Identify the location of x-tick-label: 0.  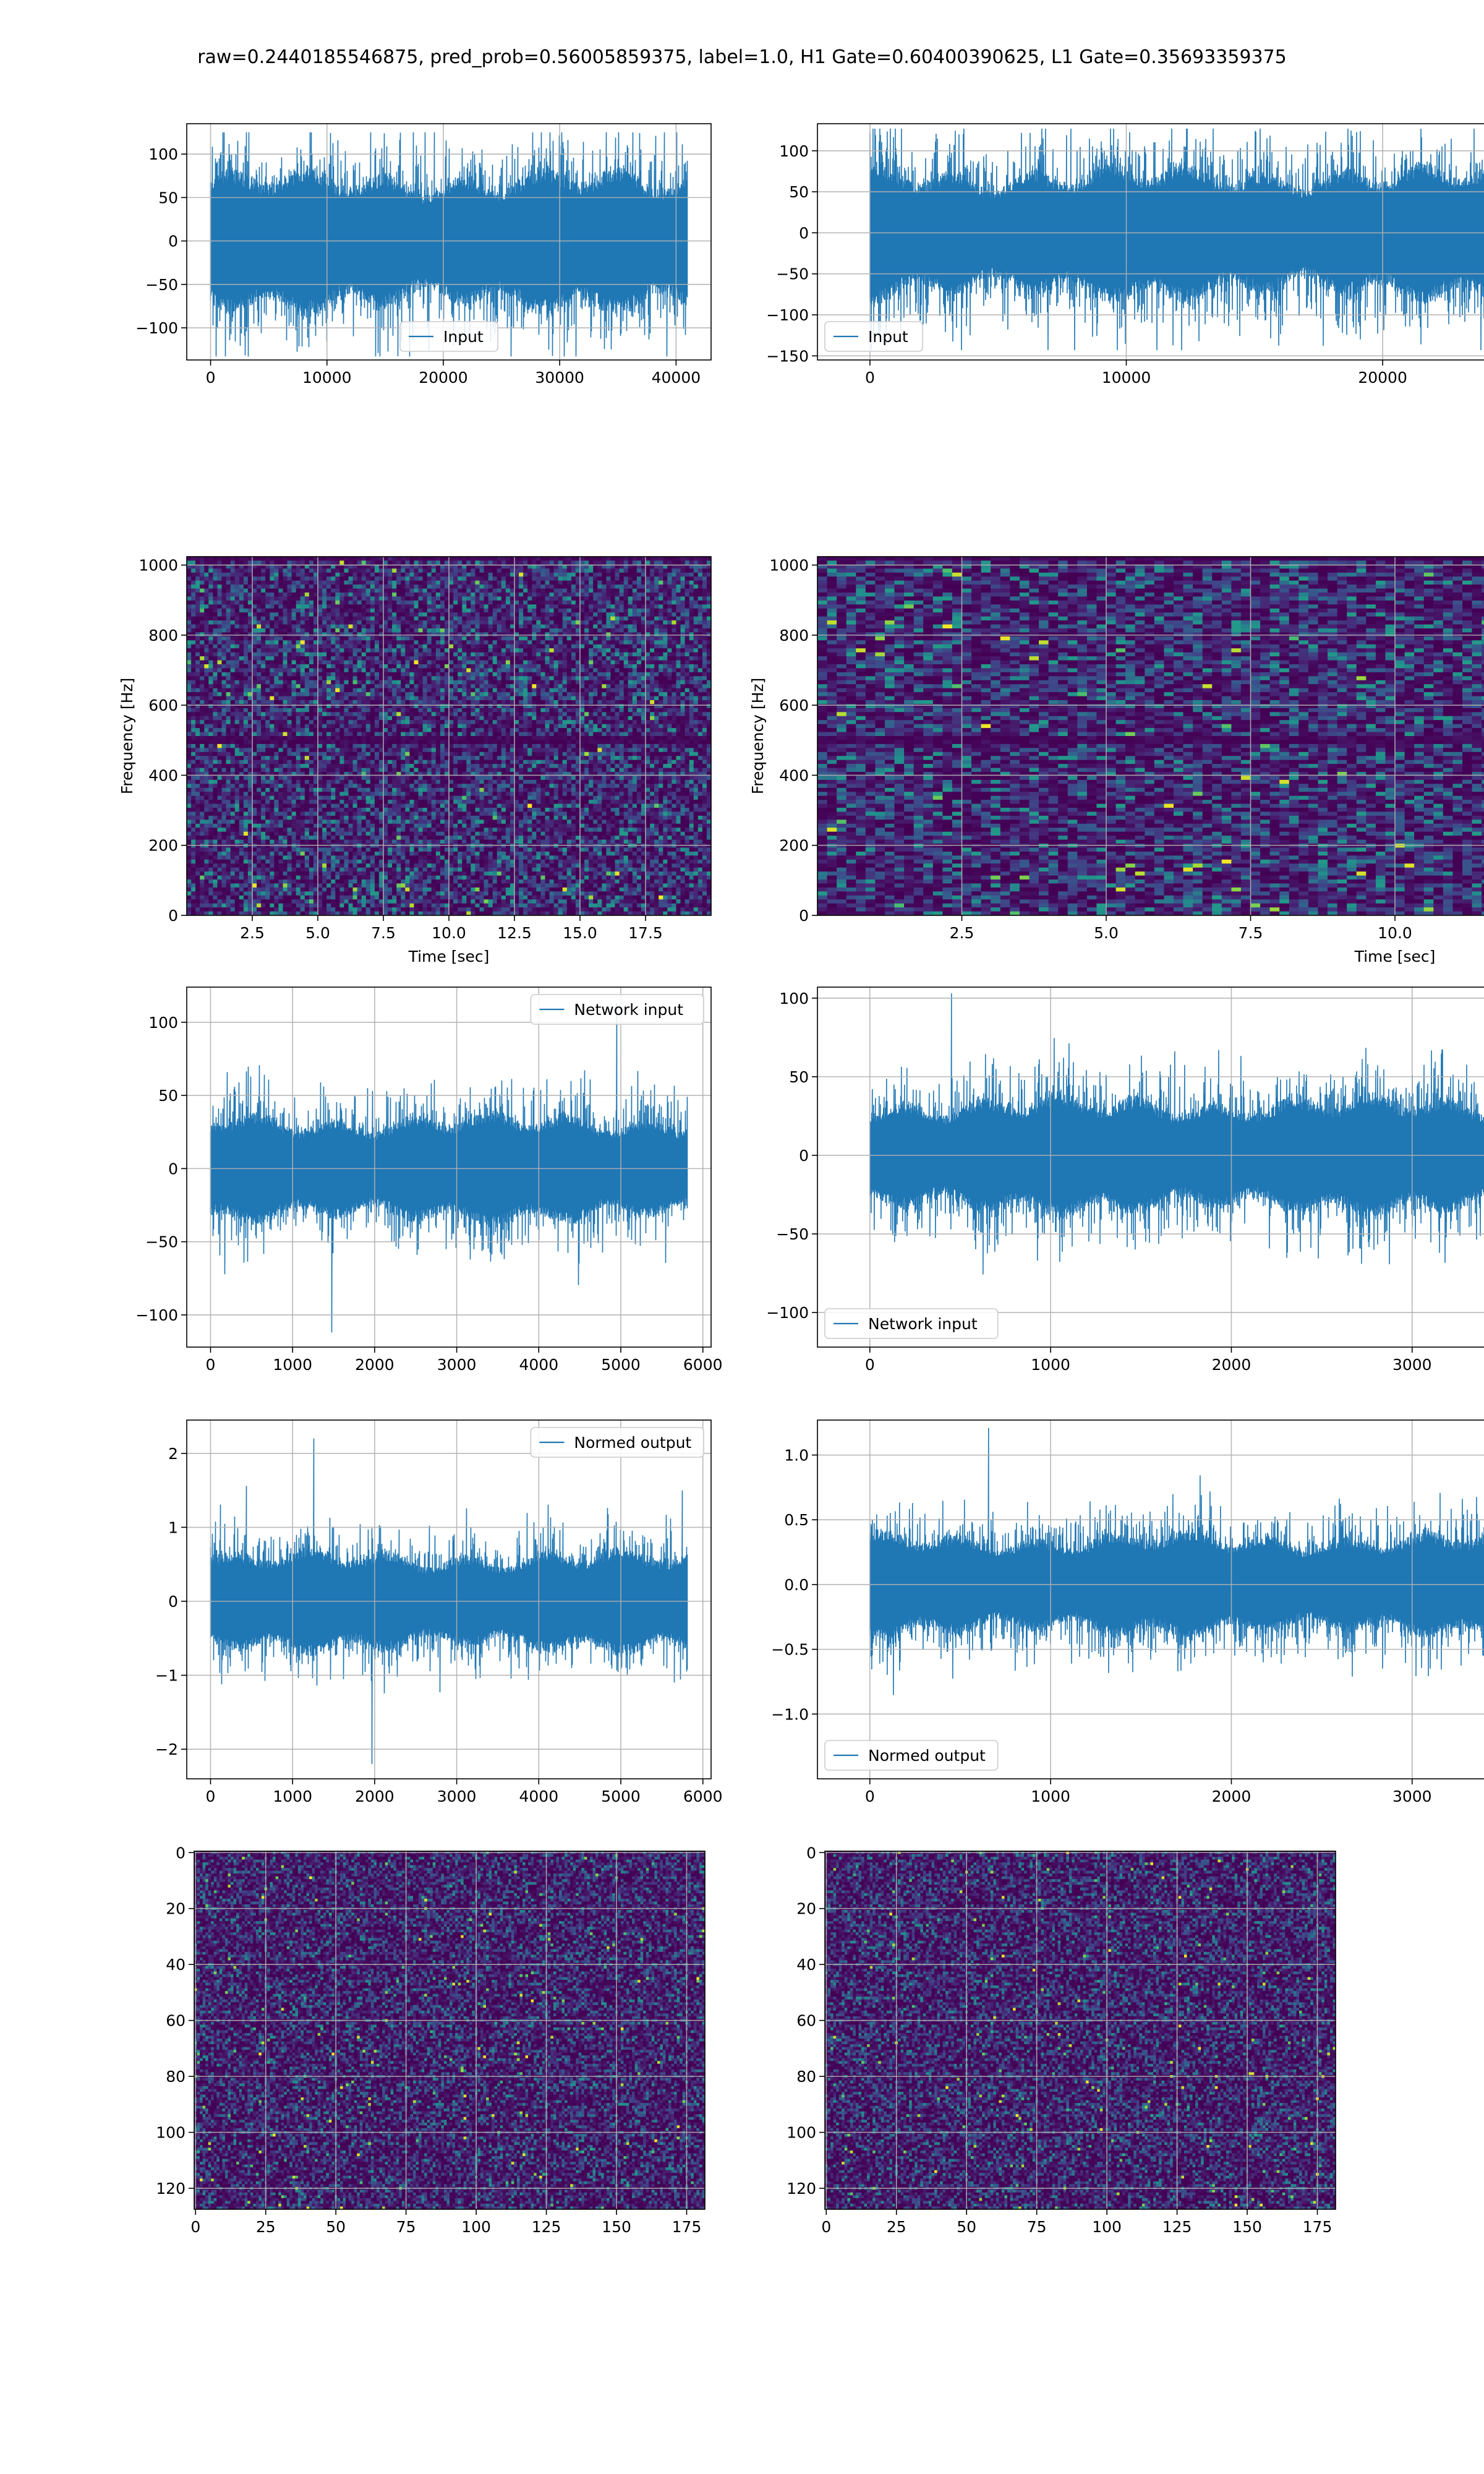
(211, 378).